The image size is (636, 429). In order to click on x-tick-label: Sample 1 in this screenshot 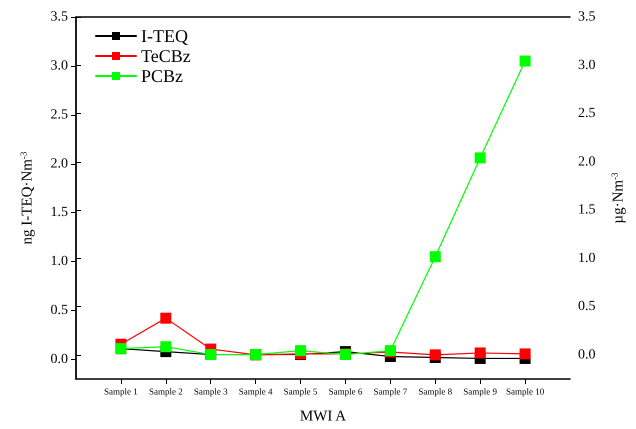, I will do `click(121, 391)`.